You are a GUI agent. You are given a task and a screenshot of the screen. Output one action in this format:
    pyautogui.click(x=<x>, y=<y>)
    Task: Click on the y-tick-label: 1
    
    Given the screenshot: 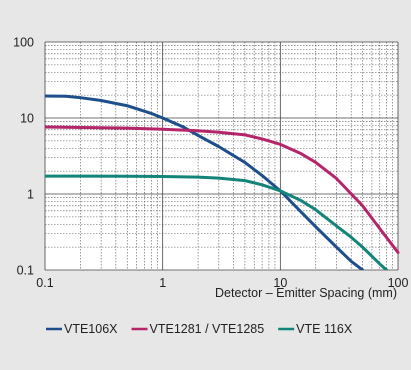 What is the action you would take?
    pyautogui.click(x=30, y=195)
    